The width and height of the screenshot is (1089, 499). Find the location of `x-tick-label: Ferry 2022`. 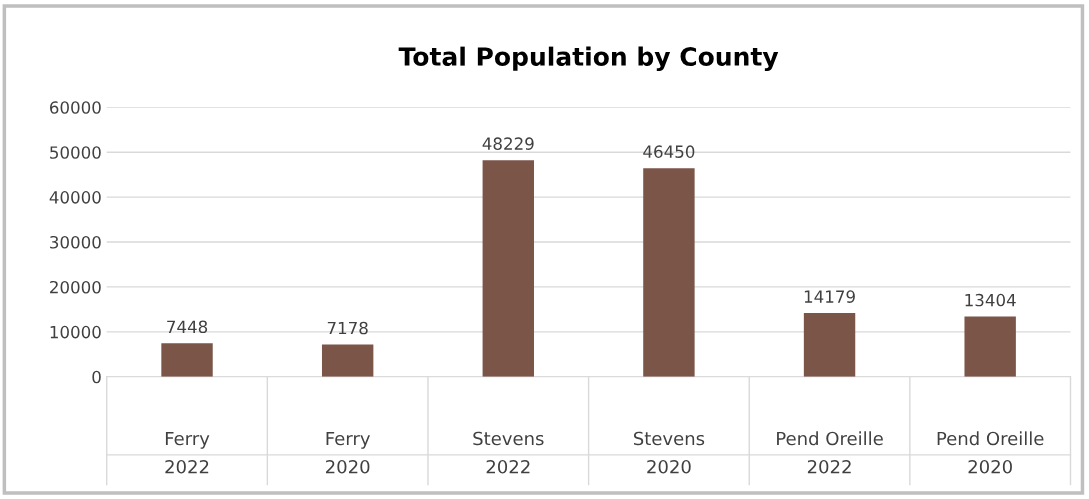

x-tick-label: Ferry 2022 is located at coordinates (187, 452).